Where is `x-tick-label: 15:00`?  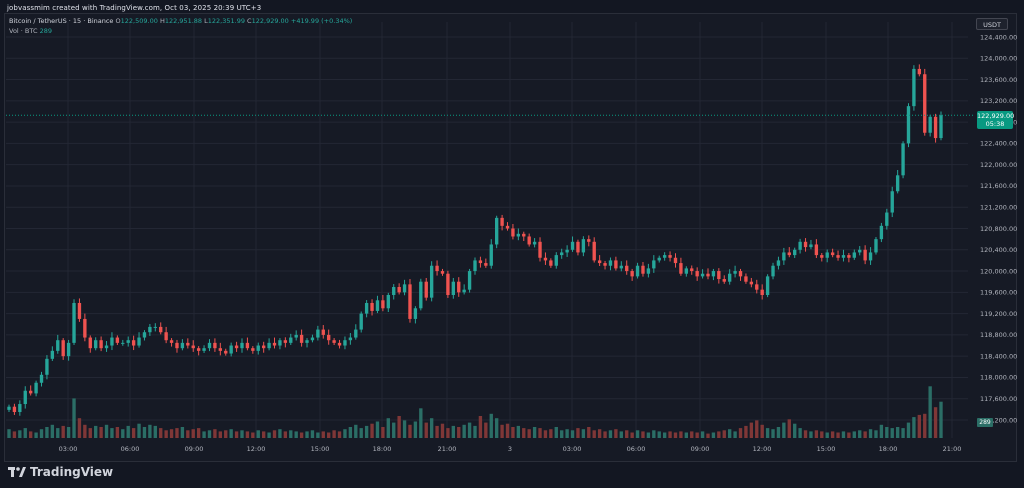 x-tick-label: 15:00 is located at coordinates (320, 449).